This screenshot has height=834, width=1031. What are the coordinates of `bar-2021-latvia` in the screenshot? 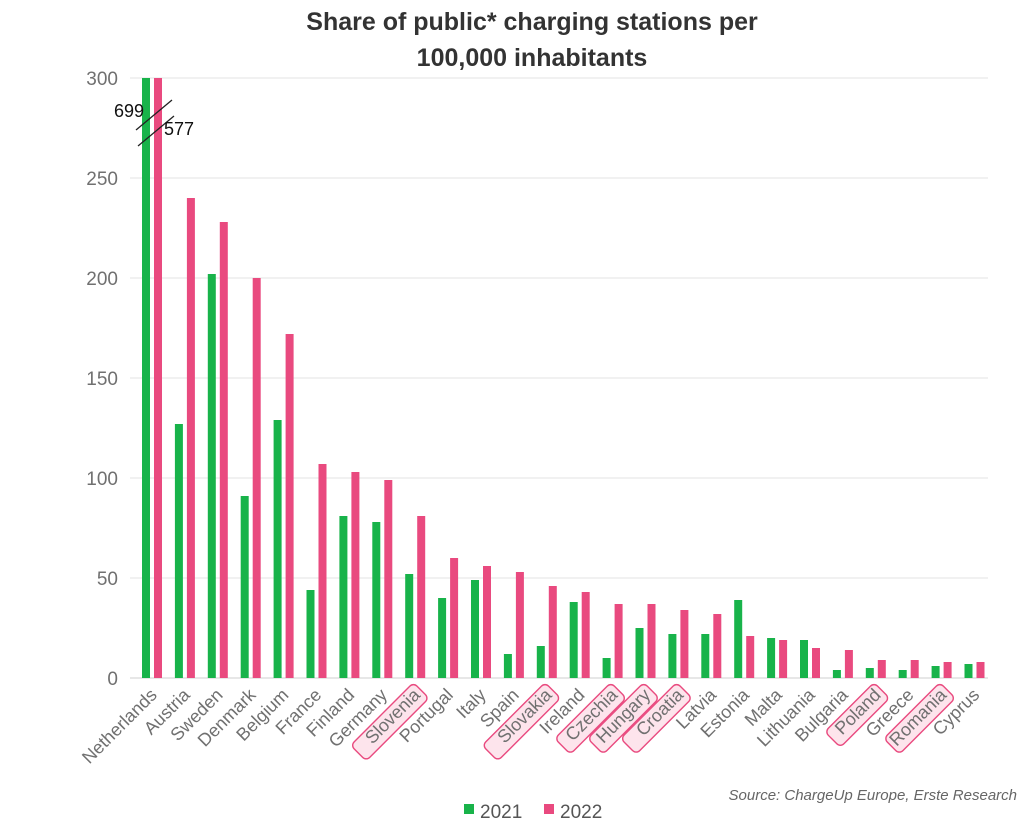 It's located at (705, 656).